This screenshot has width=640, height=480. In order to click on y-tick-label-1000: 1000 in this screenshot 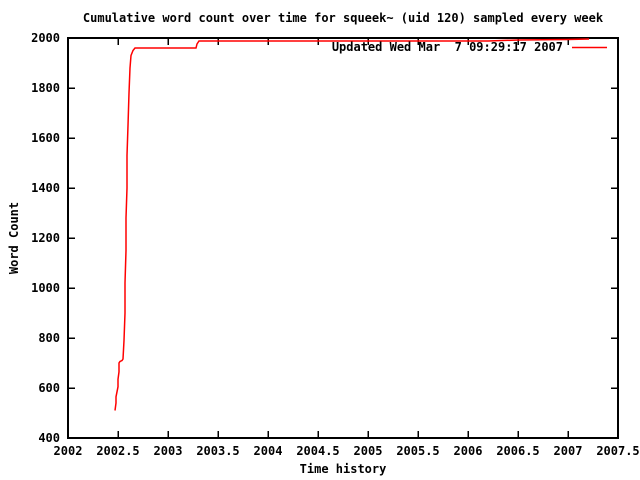, I will do `click(45, 288)`.